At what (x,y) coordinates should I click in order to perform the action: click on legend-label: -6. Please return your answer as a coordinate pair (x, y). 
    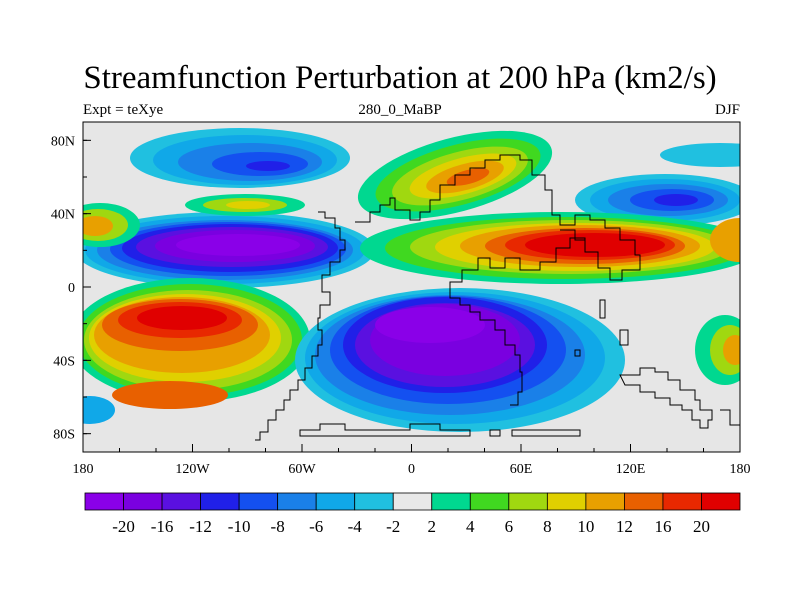
    Looking at the image, I should click on (316, 526).